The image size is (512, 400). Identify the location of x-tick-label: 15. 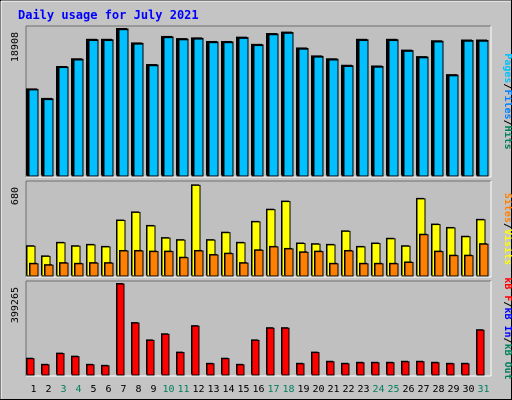
(243, 389).